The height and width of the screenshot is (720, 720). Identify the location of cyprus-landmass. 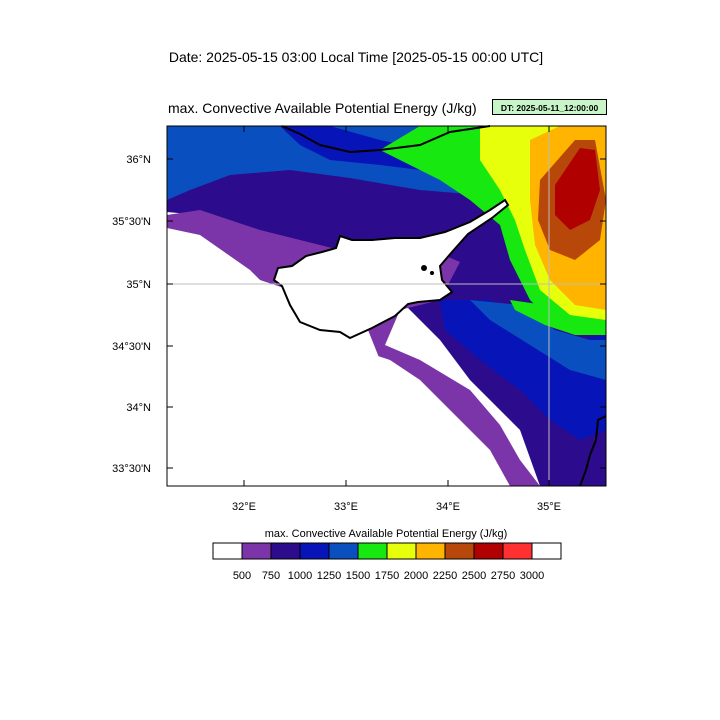
(391, 269).